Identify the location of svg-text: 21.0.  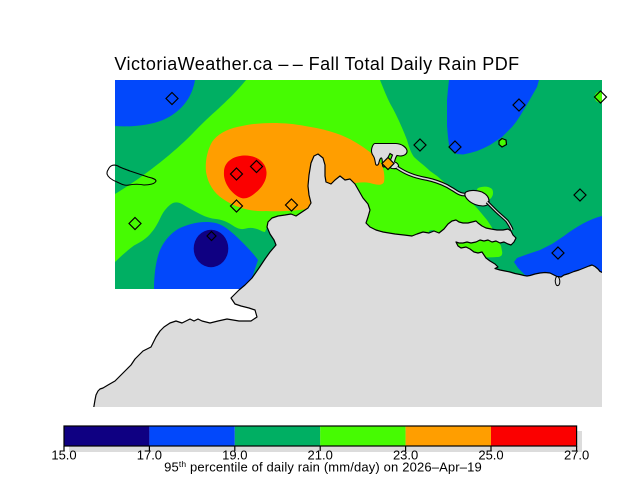
(320, 455).